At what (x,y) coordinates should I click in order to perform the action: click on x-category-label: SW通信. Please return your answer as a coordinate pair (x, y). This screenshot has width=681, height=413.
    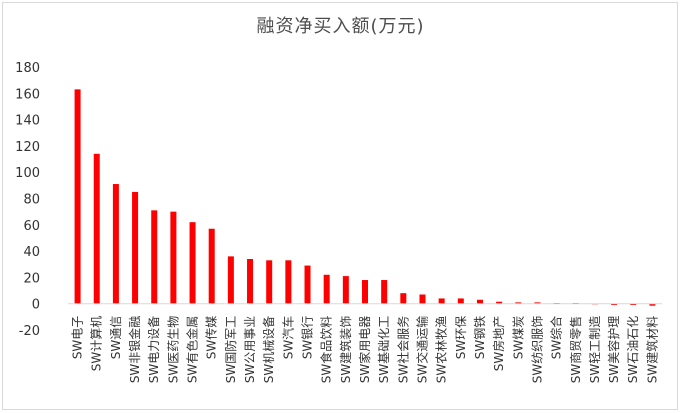
    Looking at the image, I should click on (116, 337).